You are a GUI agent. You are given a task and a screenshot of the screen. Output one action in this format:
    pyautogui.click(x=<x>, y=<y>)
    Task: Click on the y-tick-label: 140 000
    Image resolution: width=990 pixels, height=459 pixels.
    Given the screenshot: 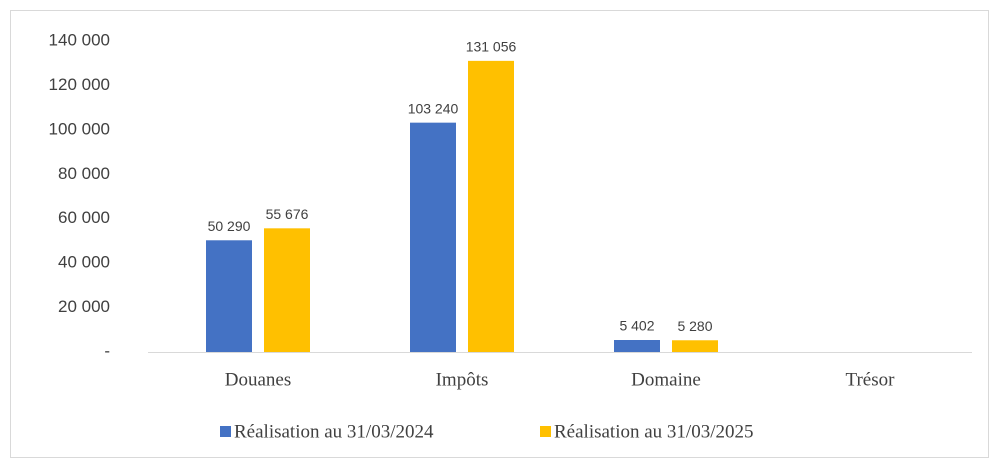 What is the action you would take?
    pyautogui.click(x=79, y=39)
    